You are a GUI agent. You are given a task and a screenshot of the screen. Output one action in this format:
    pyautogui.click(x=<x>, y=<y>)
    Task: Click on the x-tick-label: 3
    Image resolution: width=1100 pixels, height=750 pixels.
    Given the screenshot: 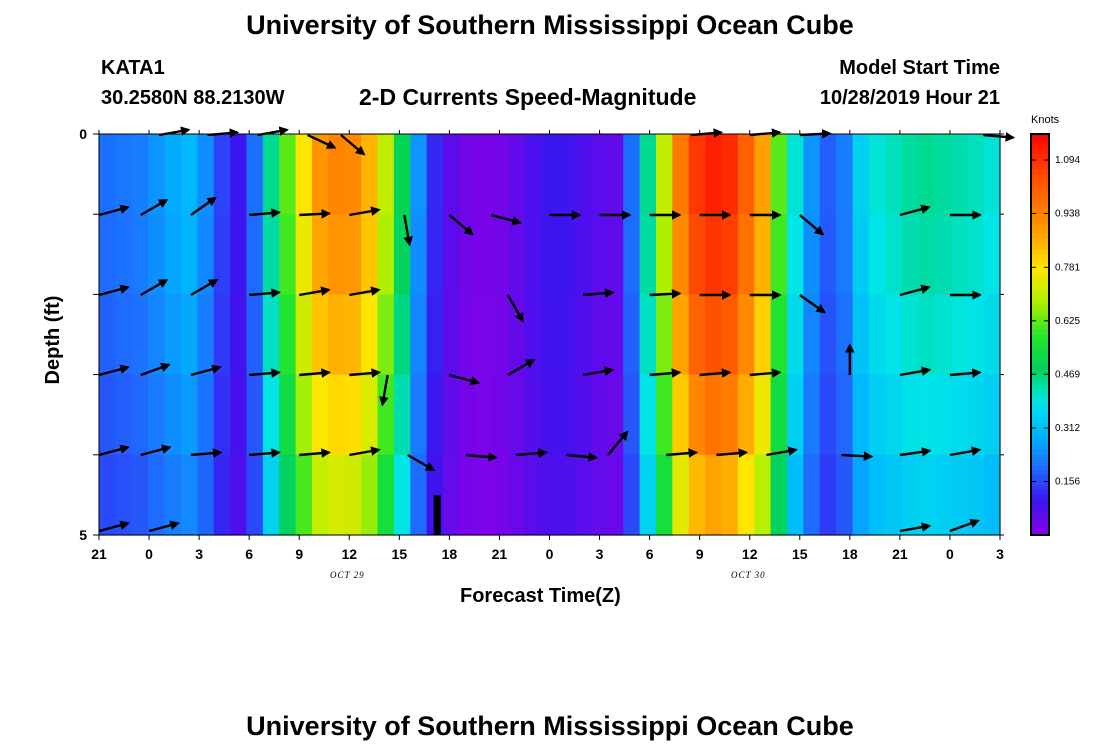 What is the action you would take?
    pyautogui.click(x=600, y=554)
    